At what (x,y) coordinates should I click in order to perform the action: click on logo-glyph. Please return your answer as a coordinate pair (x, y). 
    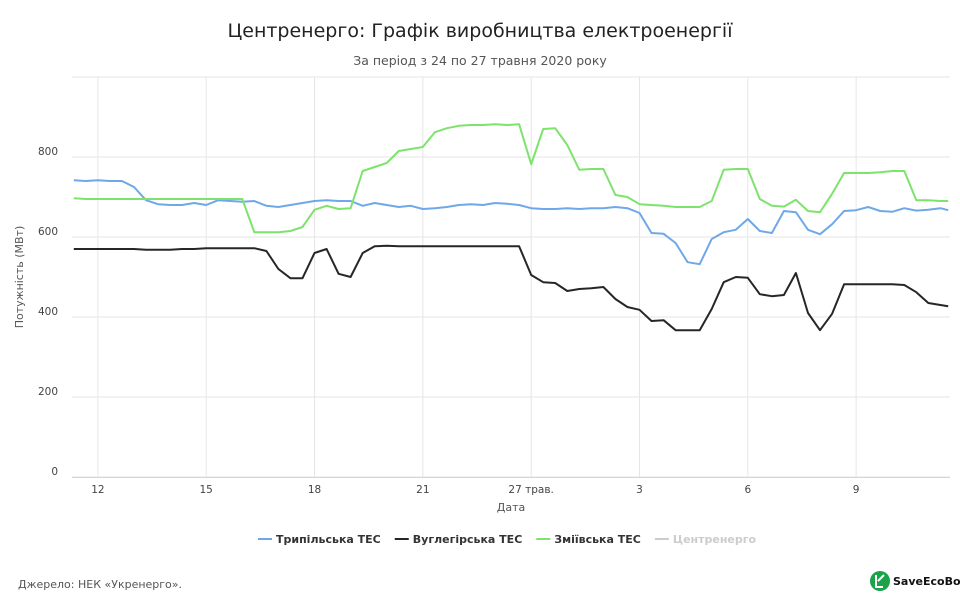
    Looking at the image, I should click on (880, 581).